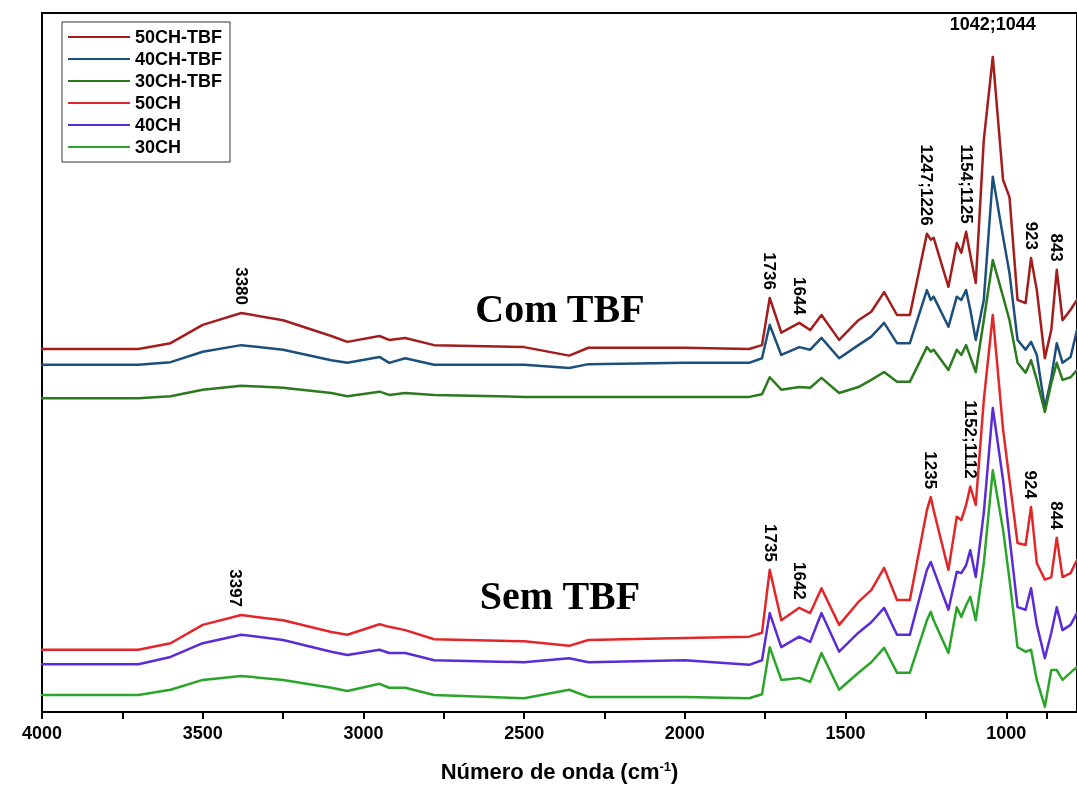 The image size is (1077, 800). I want to click on annotation: 1735, so click(770, 543).